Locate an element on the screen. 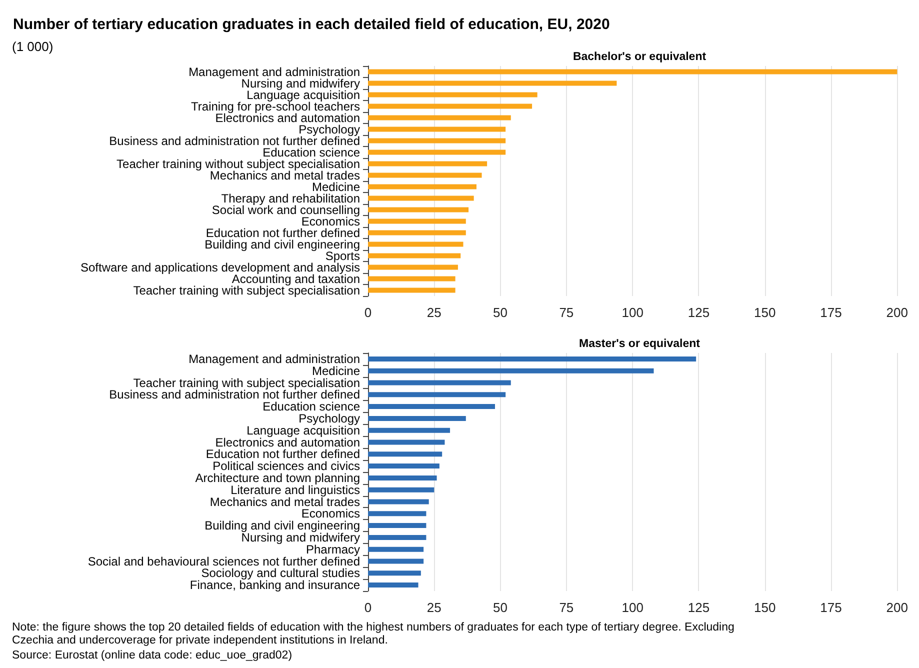 The width and height of the screenshot is (919, 668). y-tick-label: Finance, banking and insurance is located at coordinates (275, 585).